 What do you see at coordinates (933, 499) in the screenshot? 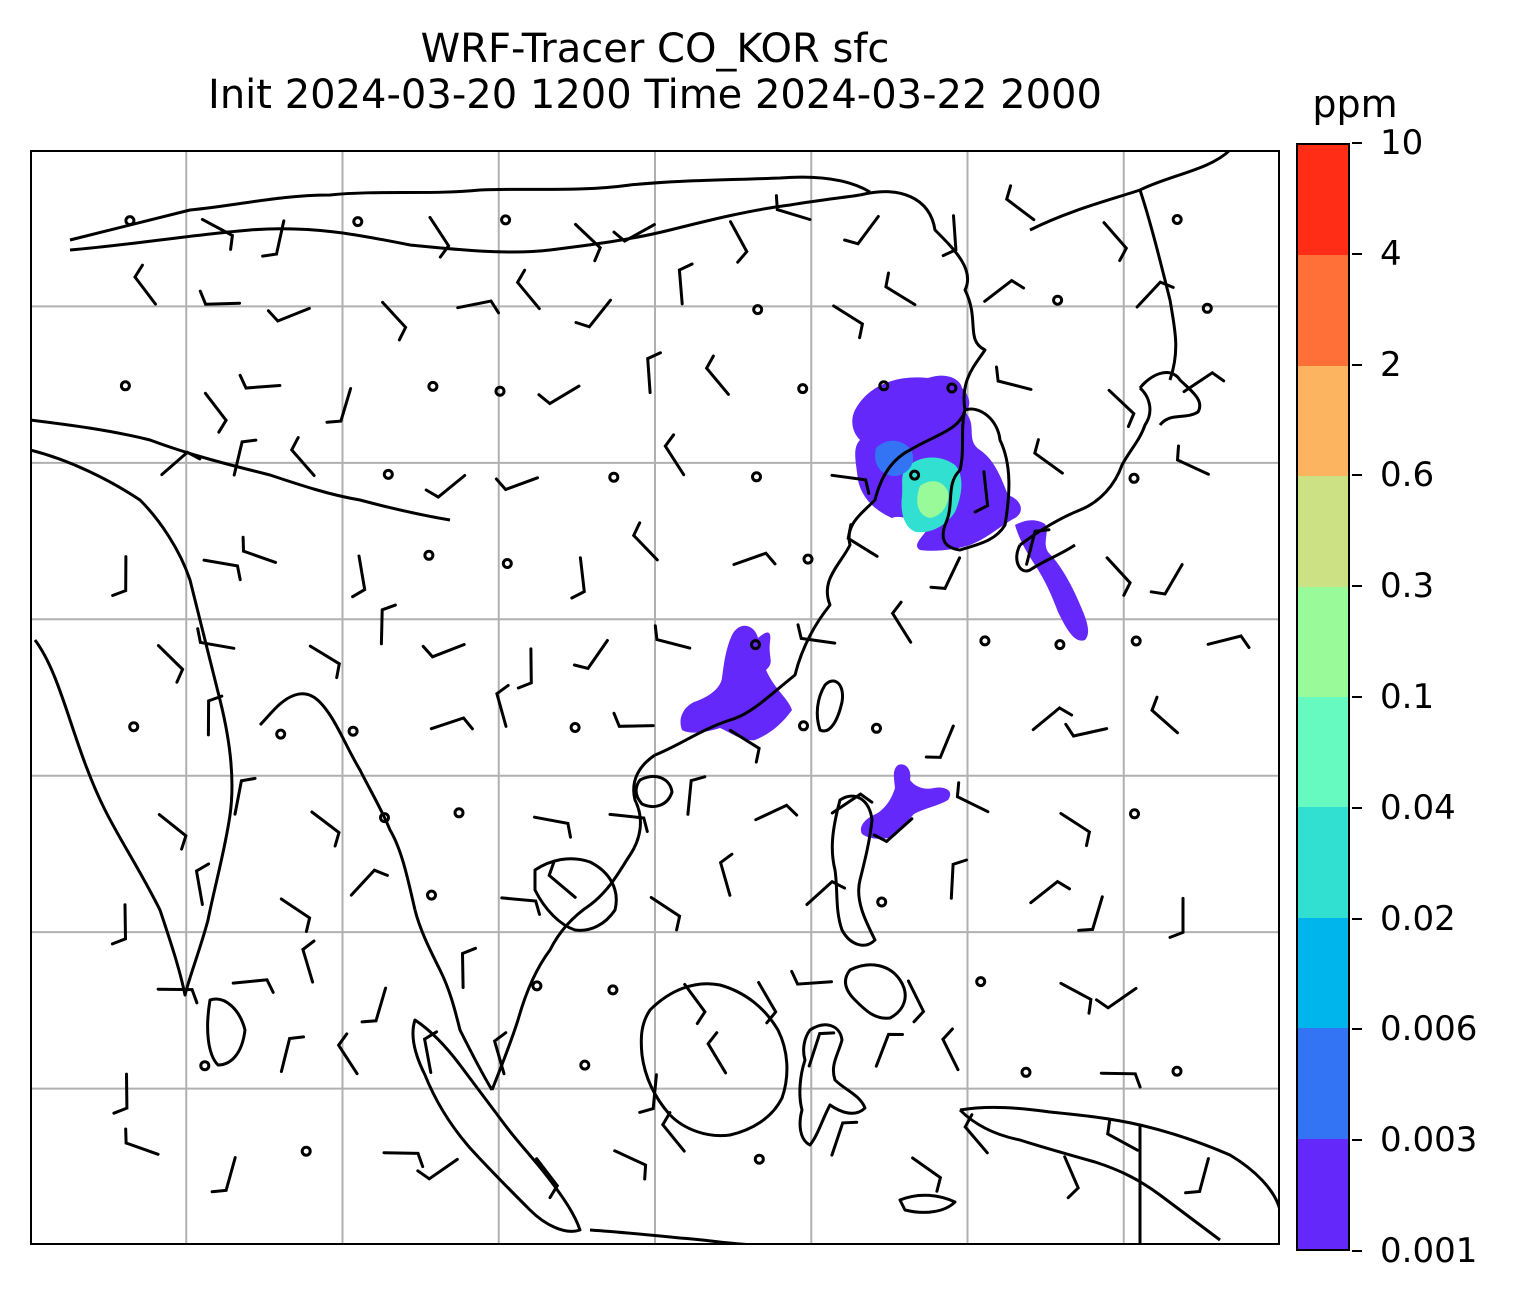
I see `tracer-core-peak` at bounding box center [933, 499].